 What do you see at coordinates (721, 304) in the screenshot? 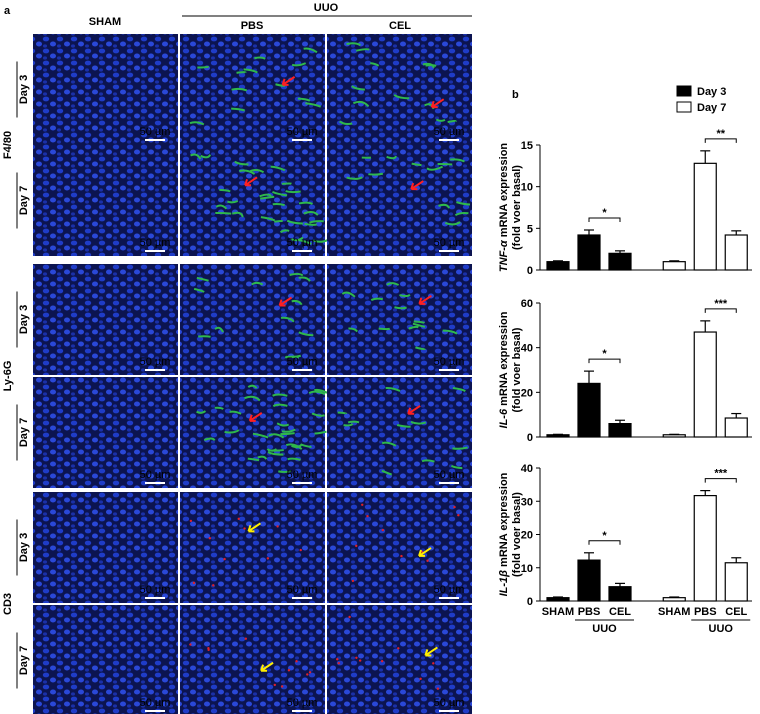
I see `significance-label: ***` at bounding box center [721, 304].